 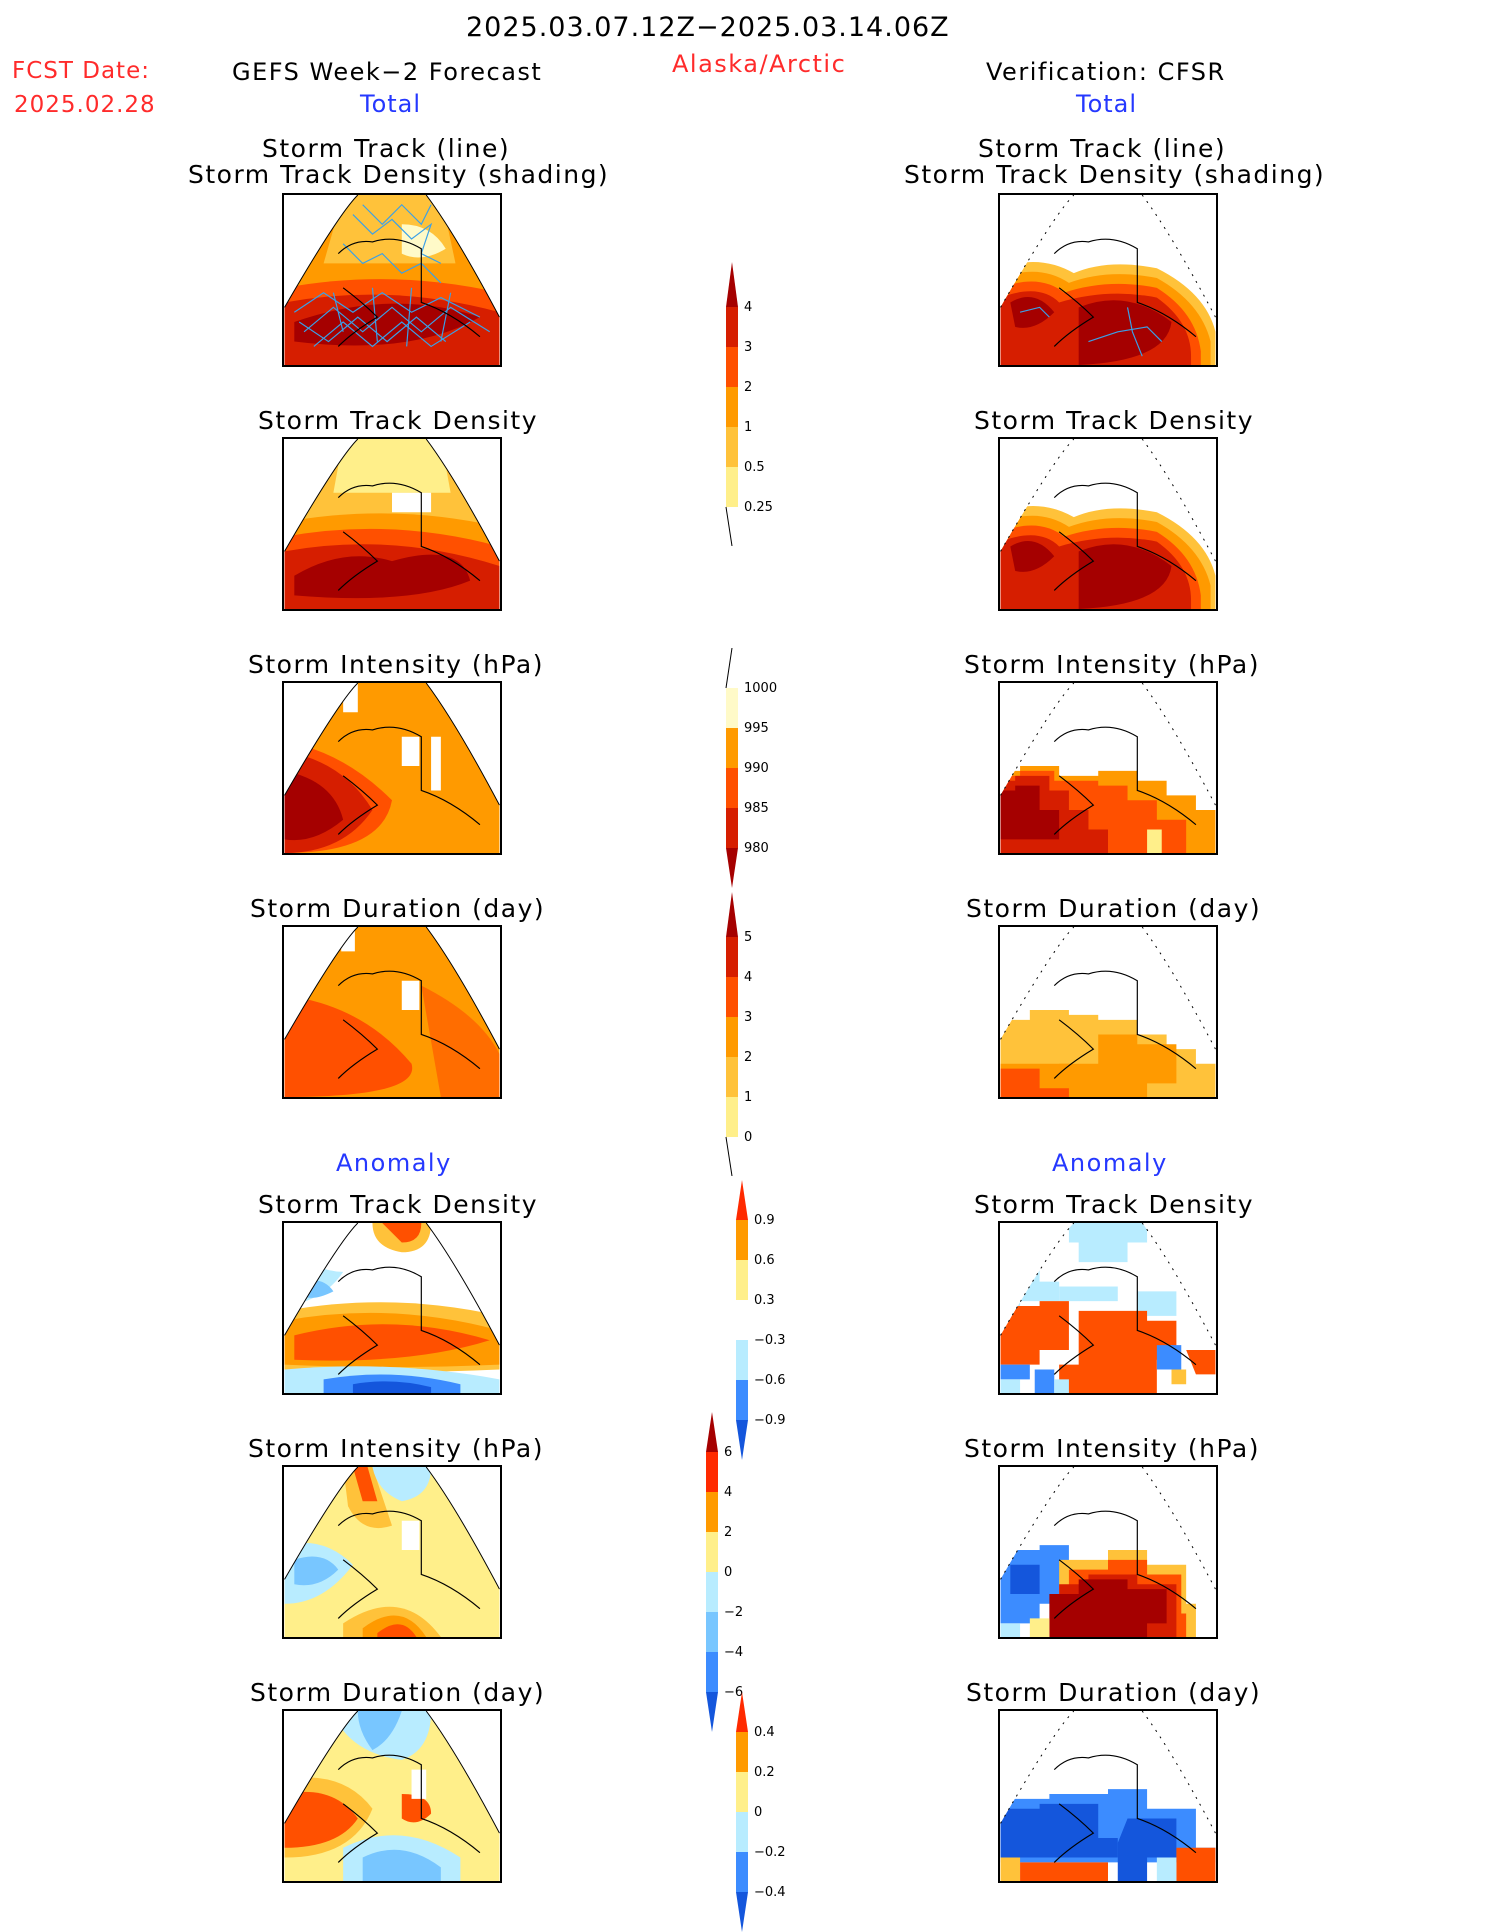 What do you see at coordinates (1108, 1012) in the screenshot?
I see `map-cfsr-duration` at bounding box center [1108, 1012].